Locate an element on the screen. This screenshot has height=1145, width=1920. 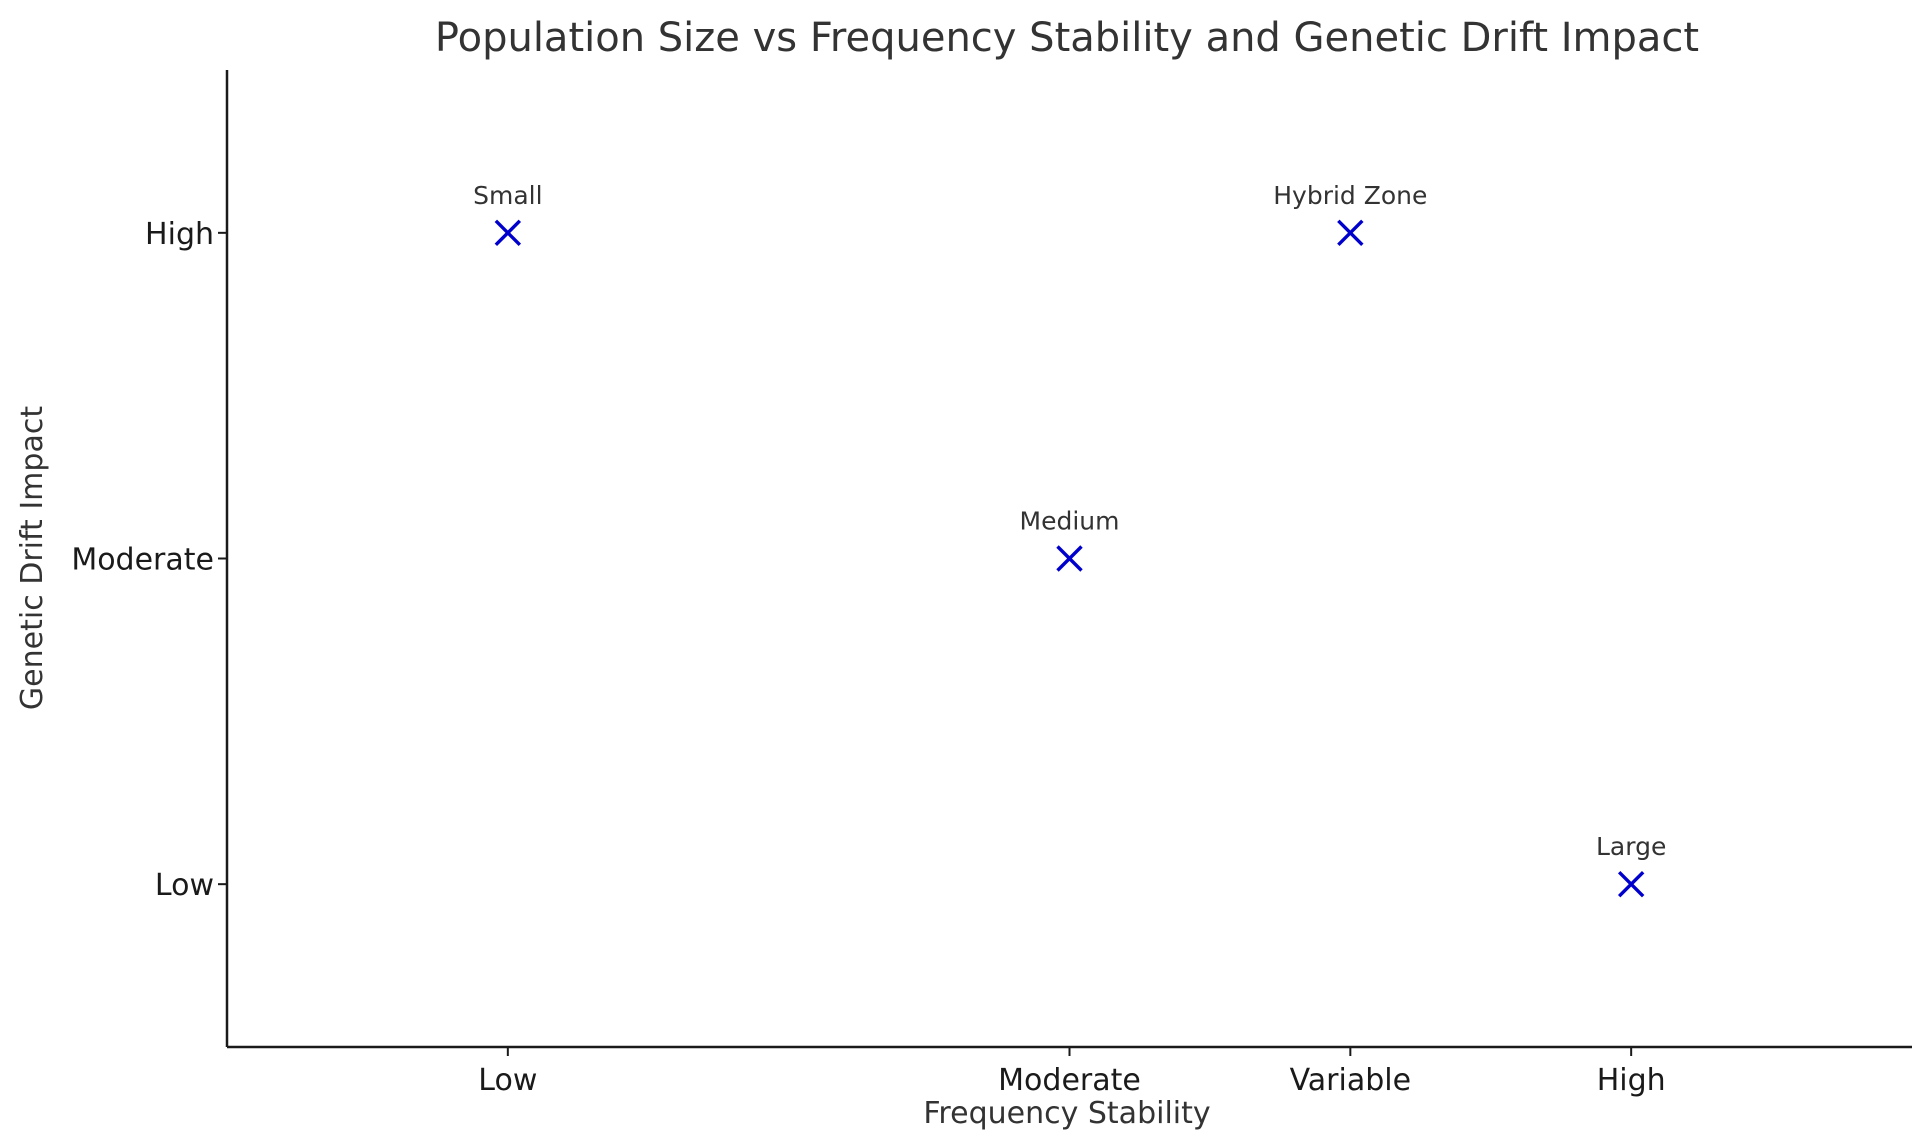
y-tick-label-low: Low is located at coordinates (184, 885).